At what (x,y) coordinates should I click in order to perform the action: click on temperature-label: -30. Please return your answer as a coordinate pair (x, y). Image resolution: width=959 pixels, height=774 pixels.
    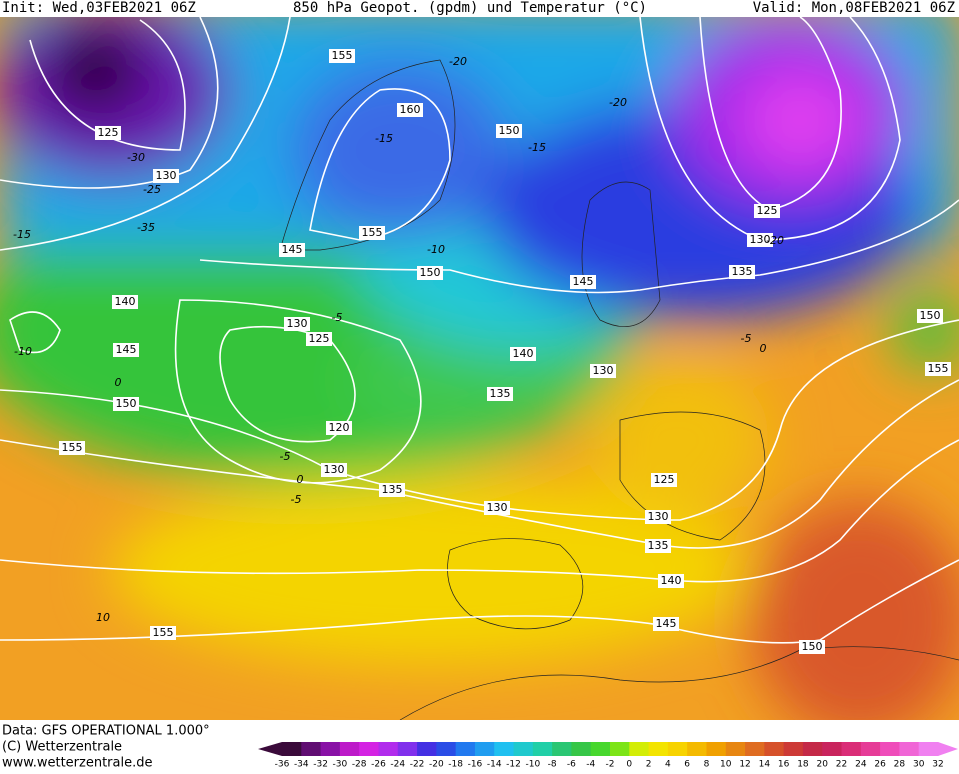
    Looking at the image, I should click on (136, 157).